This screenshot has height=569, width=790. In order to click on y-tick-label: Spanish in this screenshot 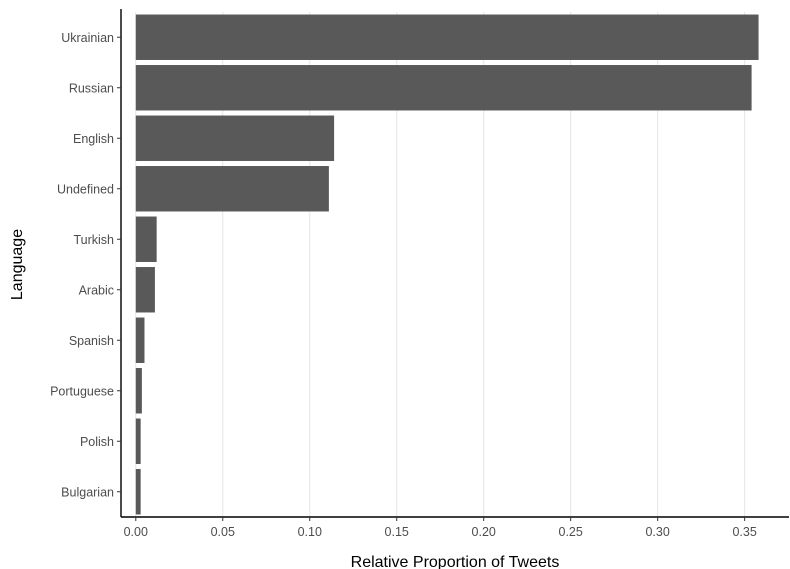, I will do `click(91, 341)`.